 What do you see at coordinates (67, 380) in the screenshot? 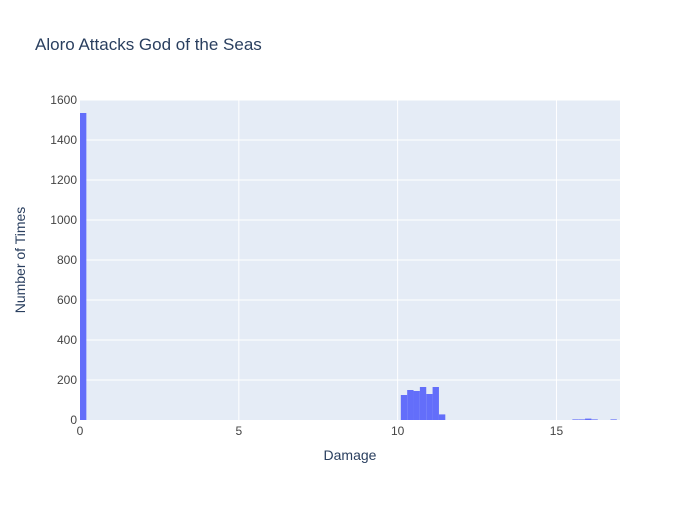
I see `y-tick-label: 200` at bounding box center [67, 380].